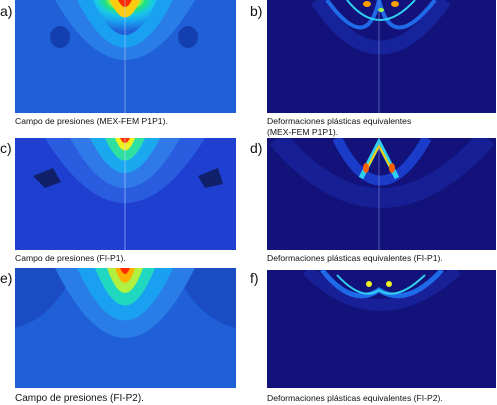  Describe the element at coordinates (125, 56) in the screenshot. I see `pressure-field-plot-a` at that location.